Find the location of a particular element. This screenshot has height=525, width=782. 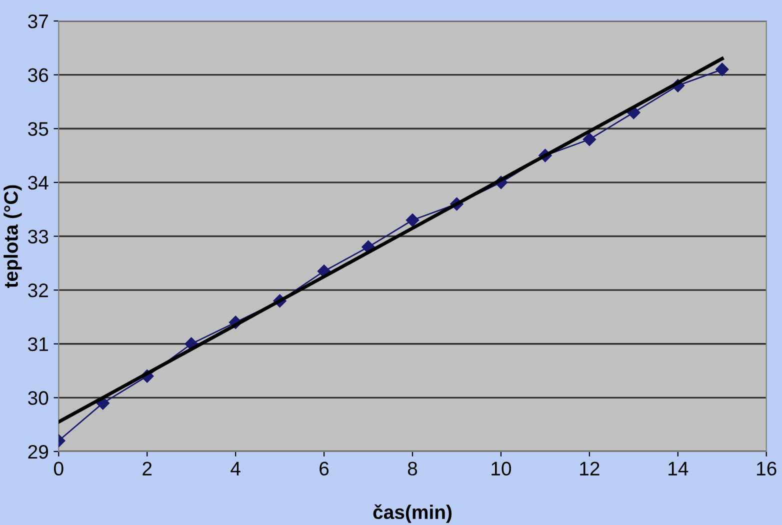

x-tick-label: 14 is located at coordinates (678, 469).